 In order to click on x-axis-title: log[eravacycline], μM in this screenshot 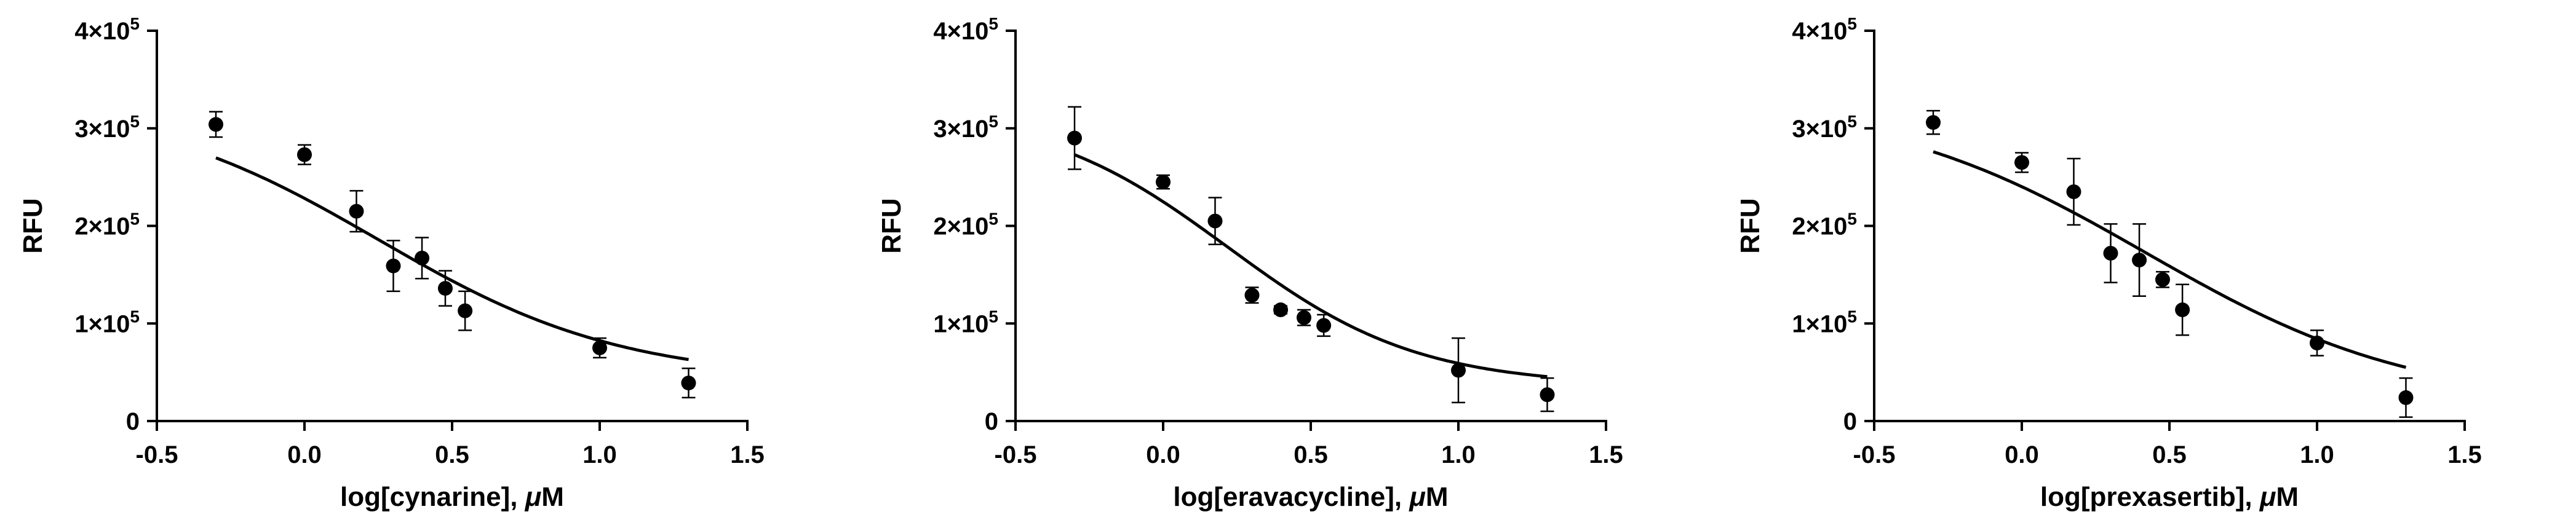, I will do `click(1310, 497)`.